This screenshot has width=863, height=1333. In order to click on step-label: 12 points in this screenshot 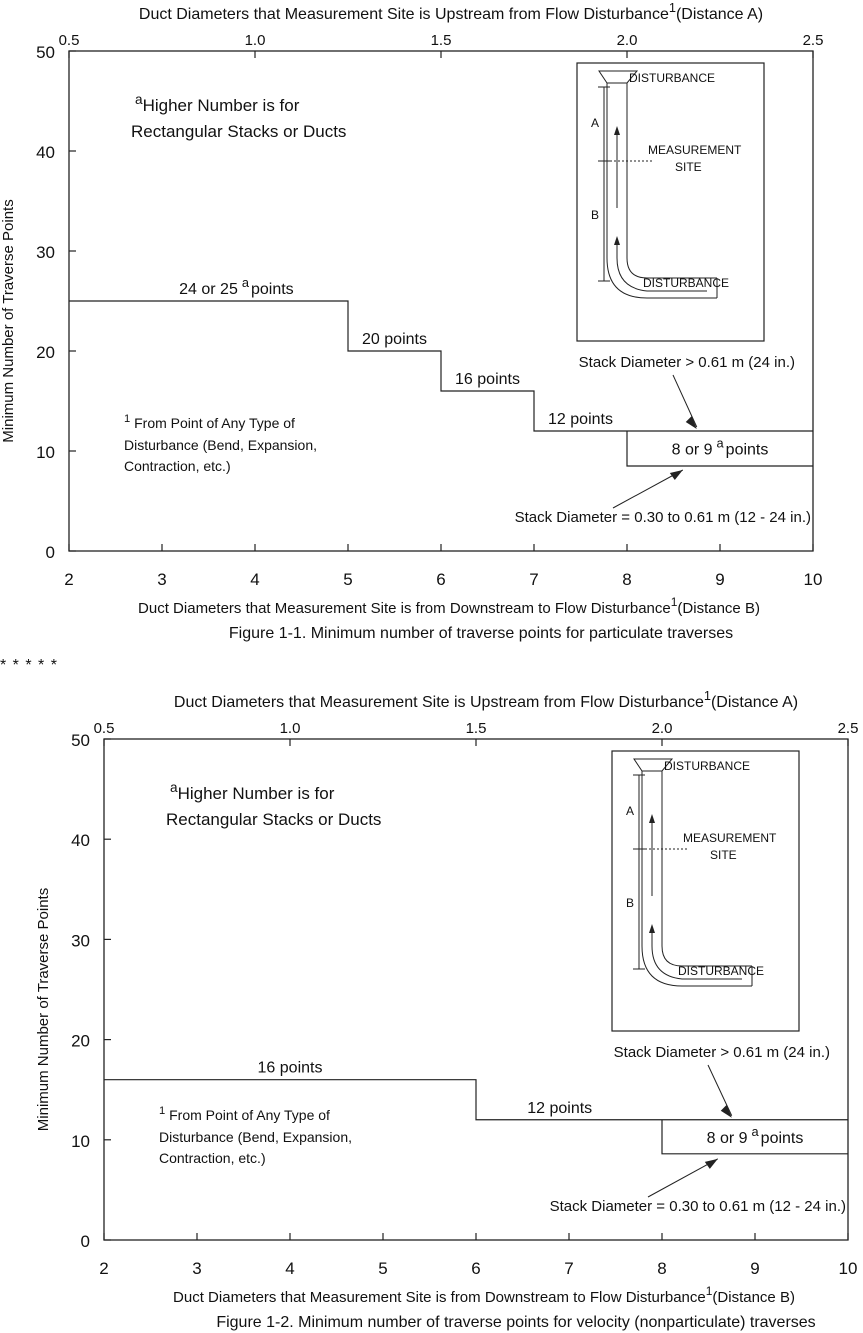, I will do `click(559, 1108)`.